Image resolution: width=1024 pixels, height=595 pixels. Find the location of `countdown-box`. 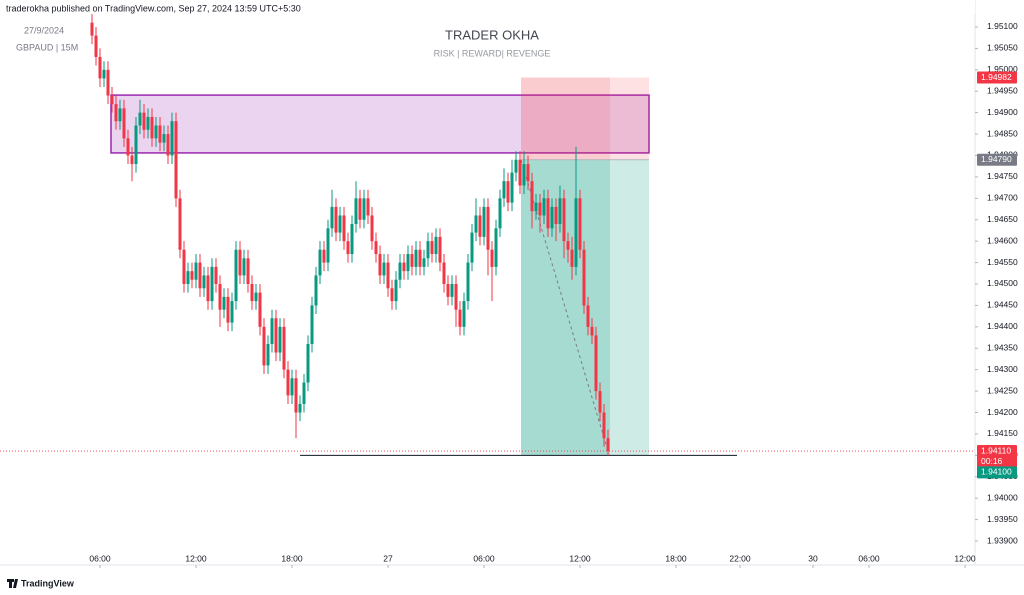

countdown-box is located at coordinates (997, 462).